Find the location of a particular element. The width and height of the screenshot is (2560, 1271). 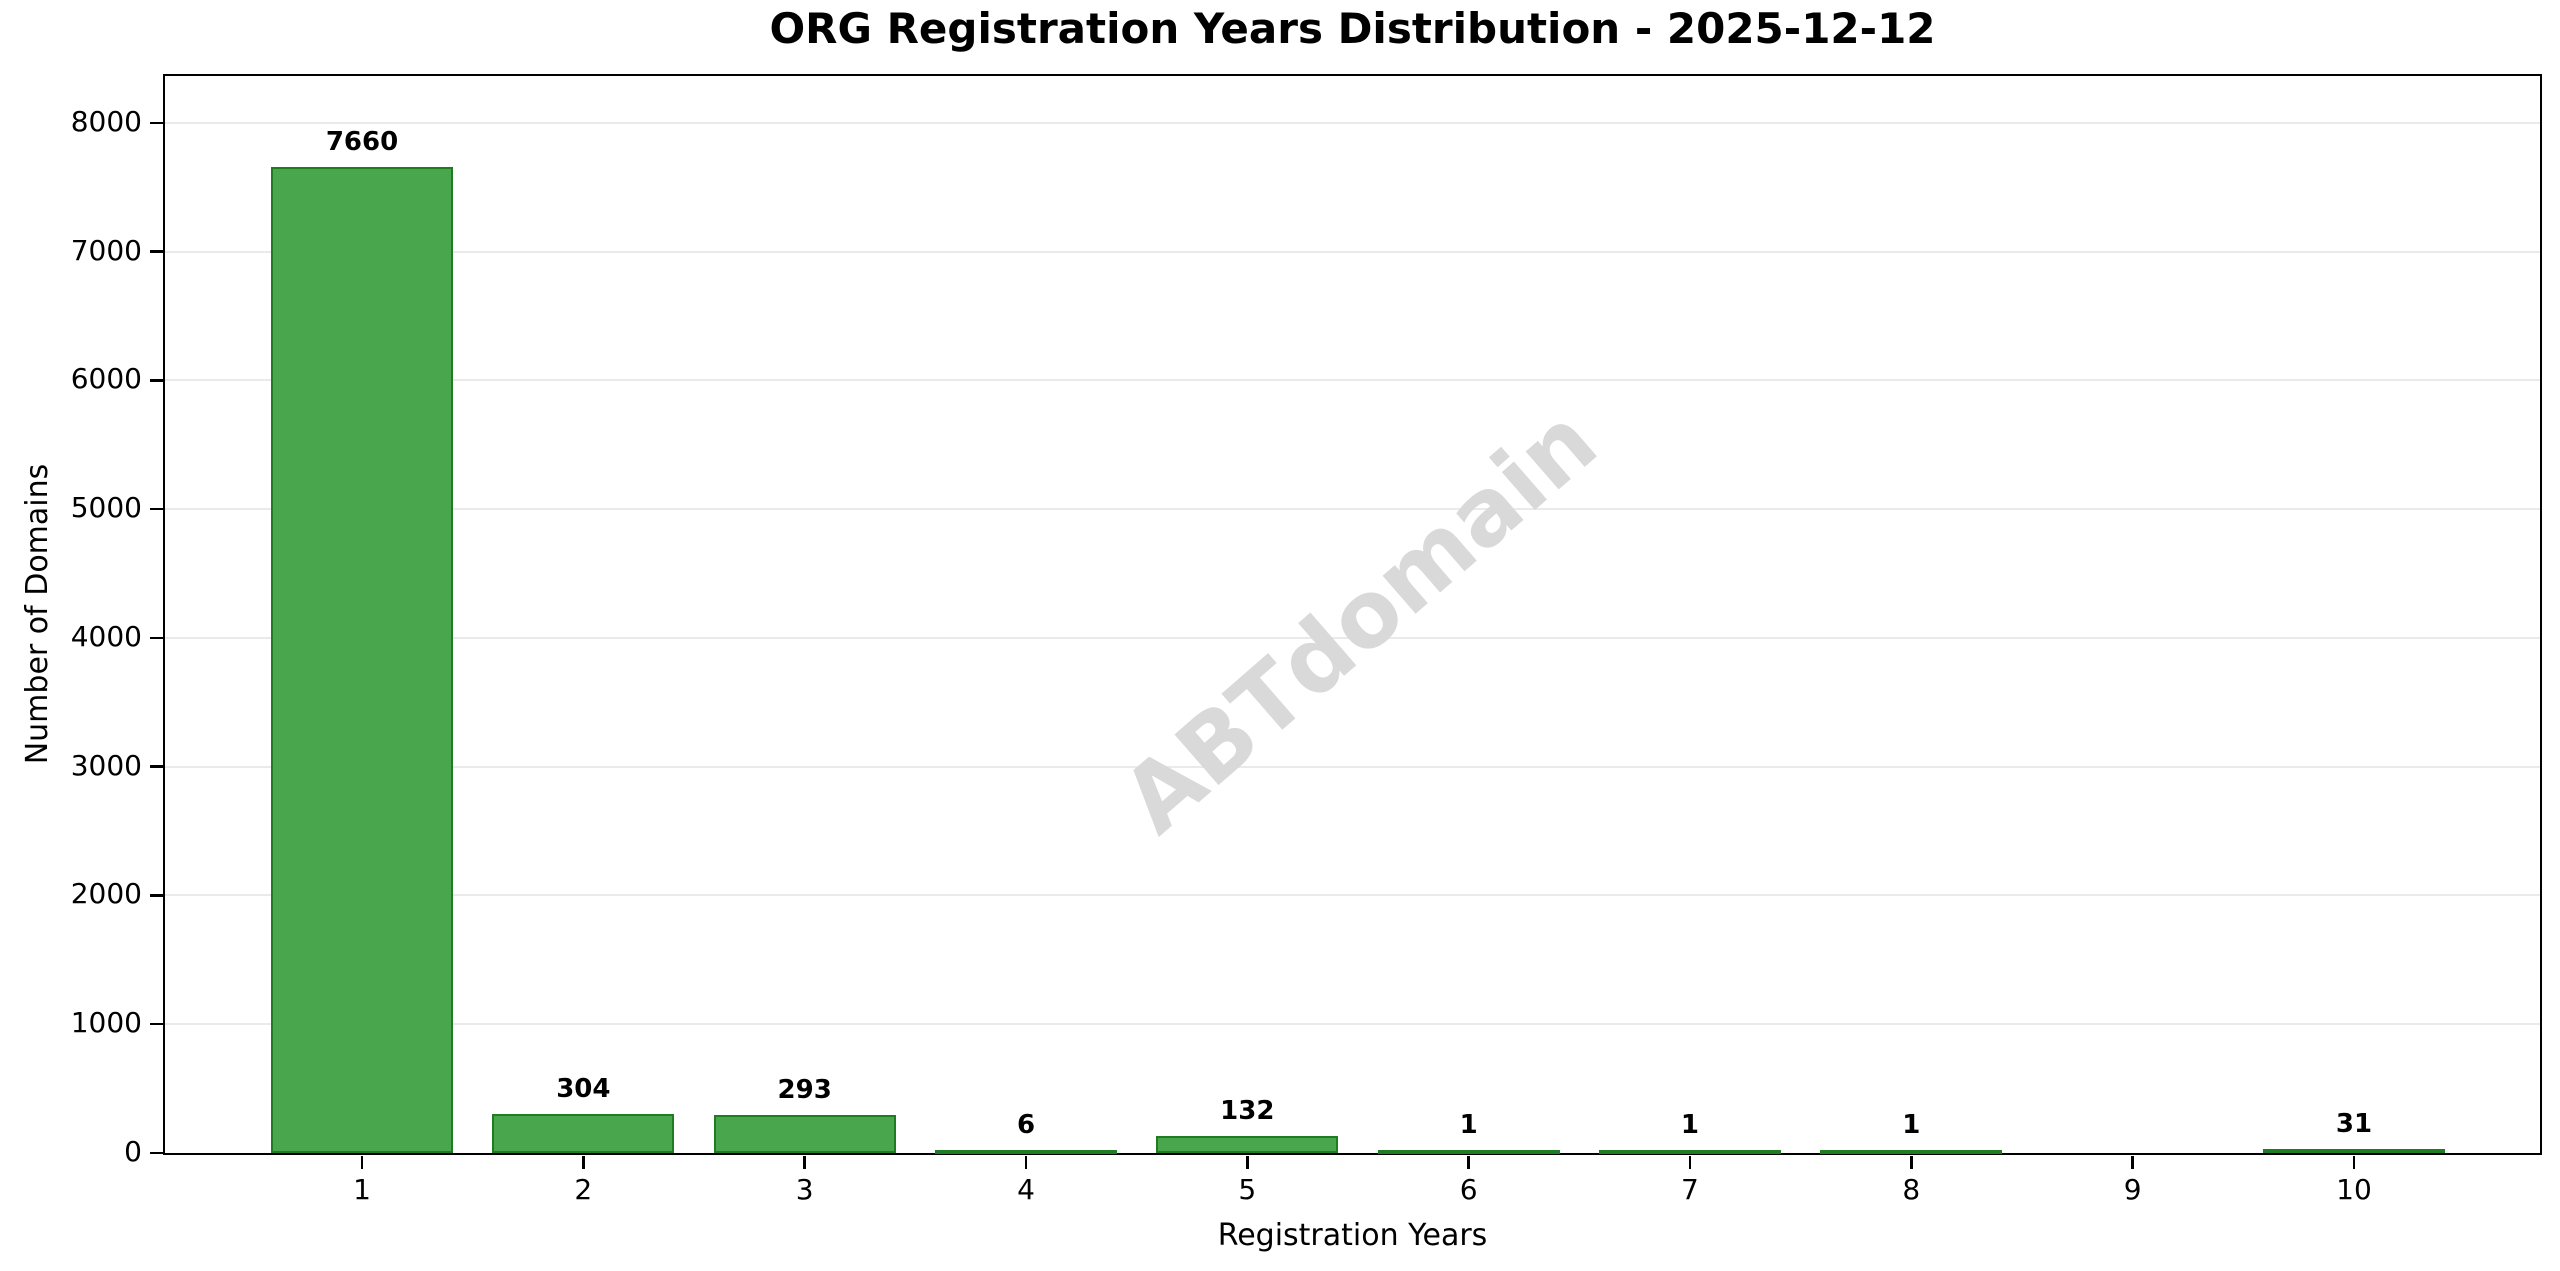

x-tick-label-3: 3 is located at coordinates (804, 1189).